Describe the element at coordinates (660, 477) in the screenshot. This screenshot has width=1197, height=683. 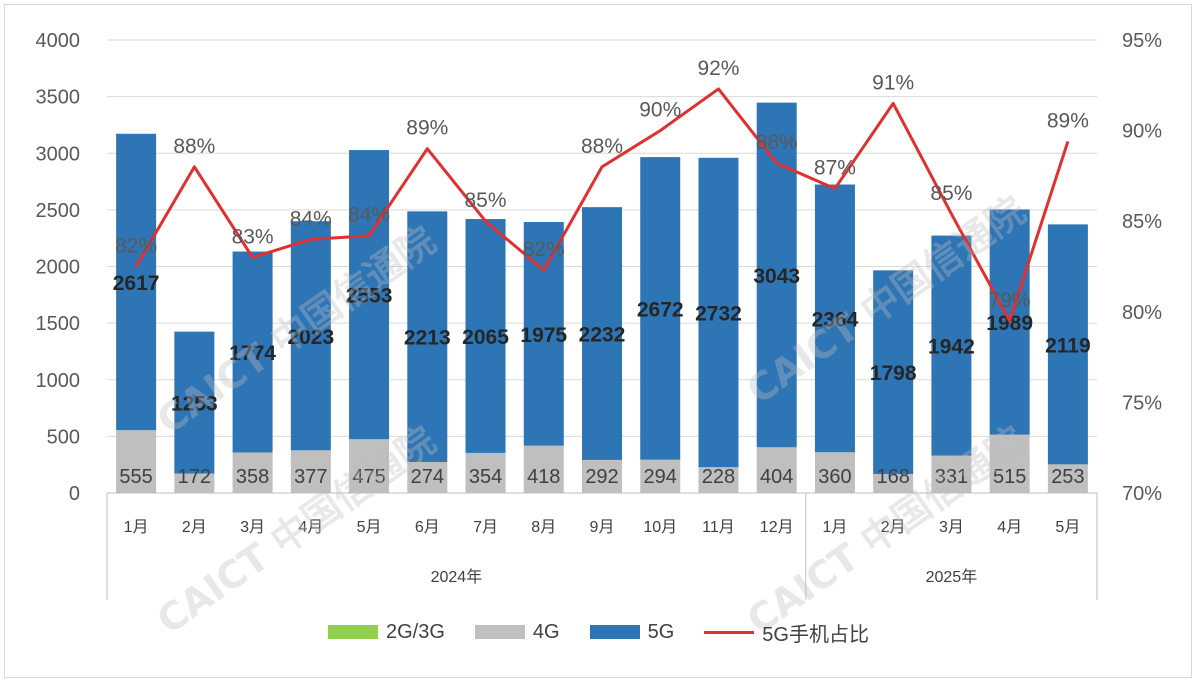
I see `data-label-4g: 294` at that location.